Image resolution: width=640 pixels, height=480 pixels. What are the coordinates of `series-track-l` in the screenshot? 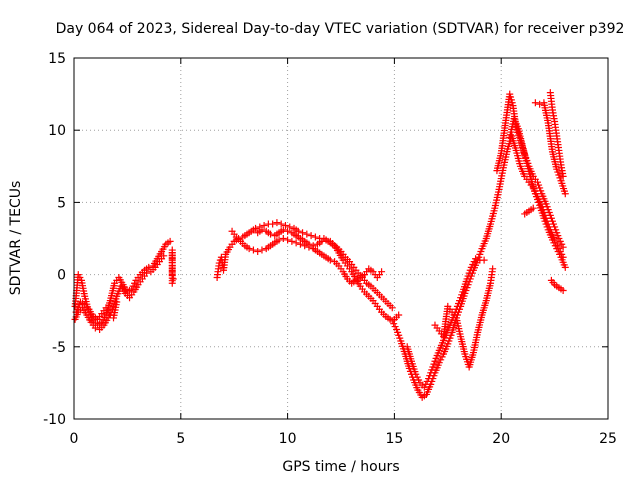 It's located at (537, 193).